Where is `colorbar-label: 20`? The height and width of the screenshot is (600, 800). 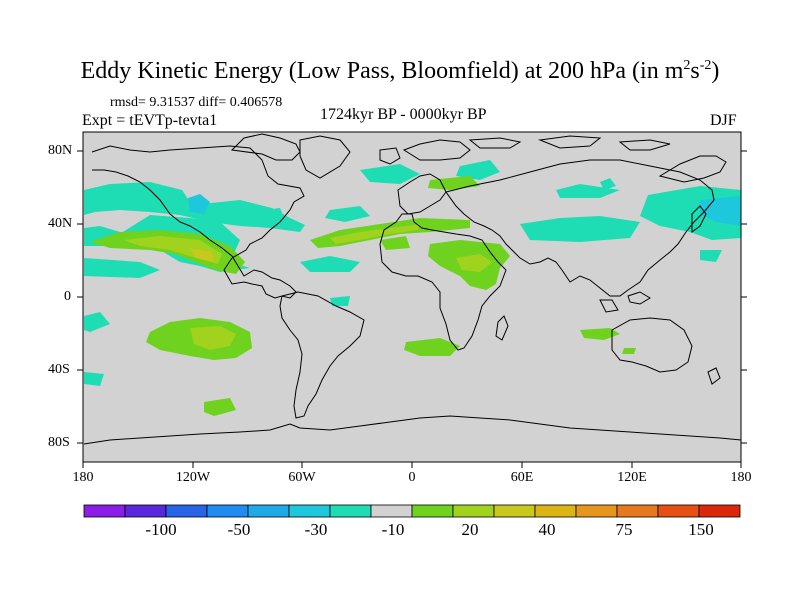
colorbar-label: 20 is located at coordinates (470, 529).